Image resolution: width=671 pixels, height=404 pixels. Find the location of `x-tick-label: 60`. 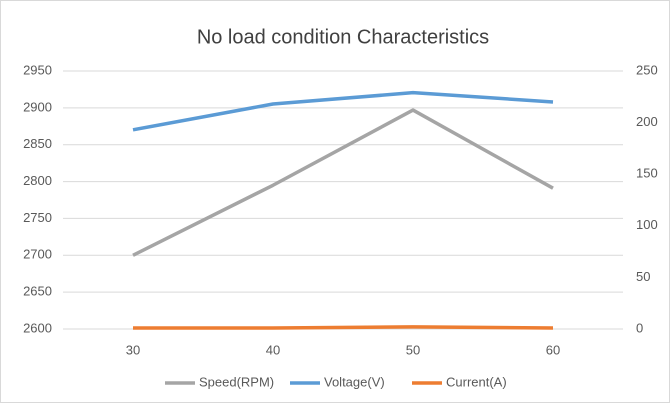

x-tick-label: 60 is located at coordinates (553, 349).